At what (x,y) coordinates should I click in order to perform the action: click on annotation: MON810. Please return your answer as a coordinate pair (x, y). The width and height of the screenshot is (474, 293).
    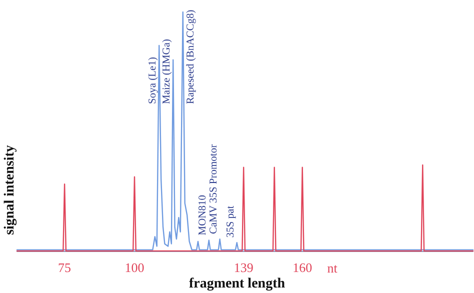
    Looking at the image, I should click on (202, 215).